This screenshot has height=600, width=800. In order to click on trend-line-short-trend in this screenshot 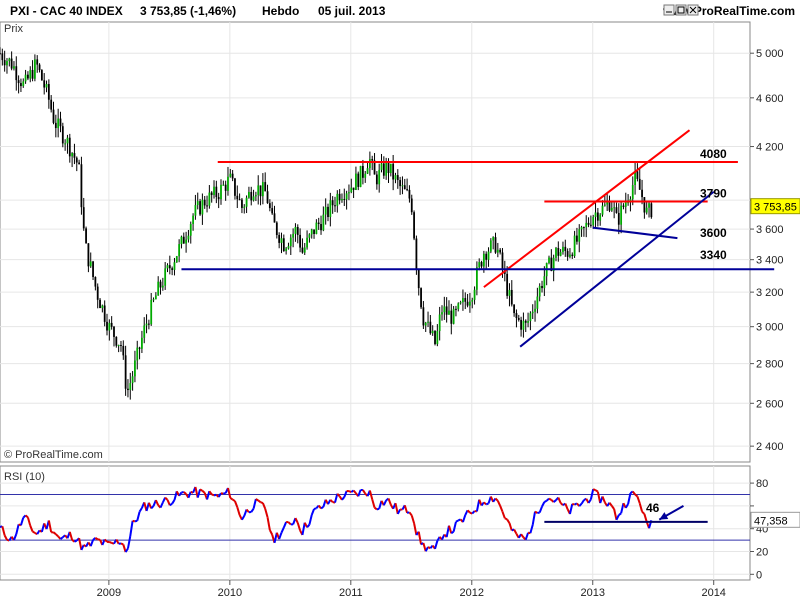, I will do `click(635, 233)`.